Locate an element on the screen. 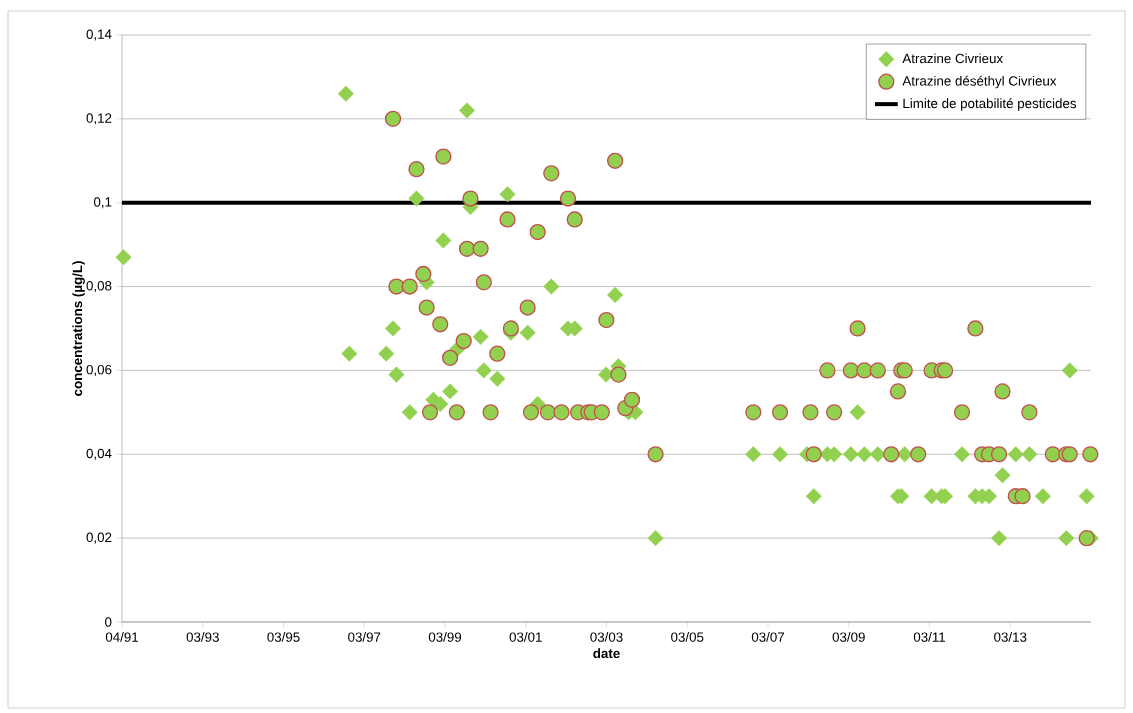 Image resolution: width=1133 pixels, height=713 pixels. x-tick-label: 03/09 is located at coordinates (848, 637).